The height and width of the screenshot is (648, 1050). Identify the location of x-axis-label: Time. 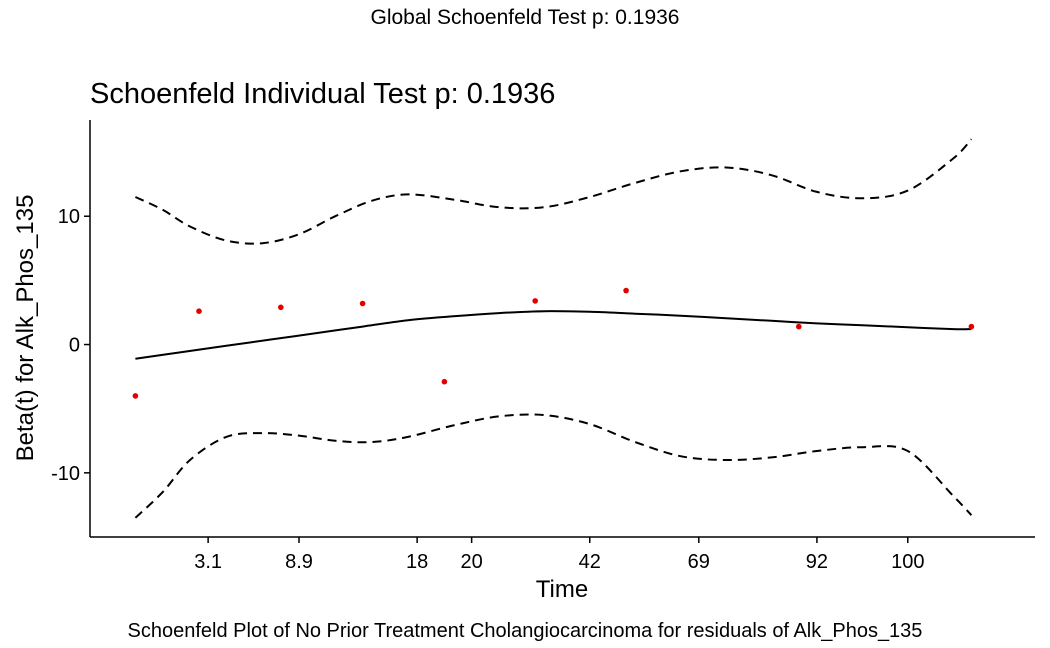
(562, 589).